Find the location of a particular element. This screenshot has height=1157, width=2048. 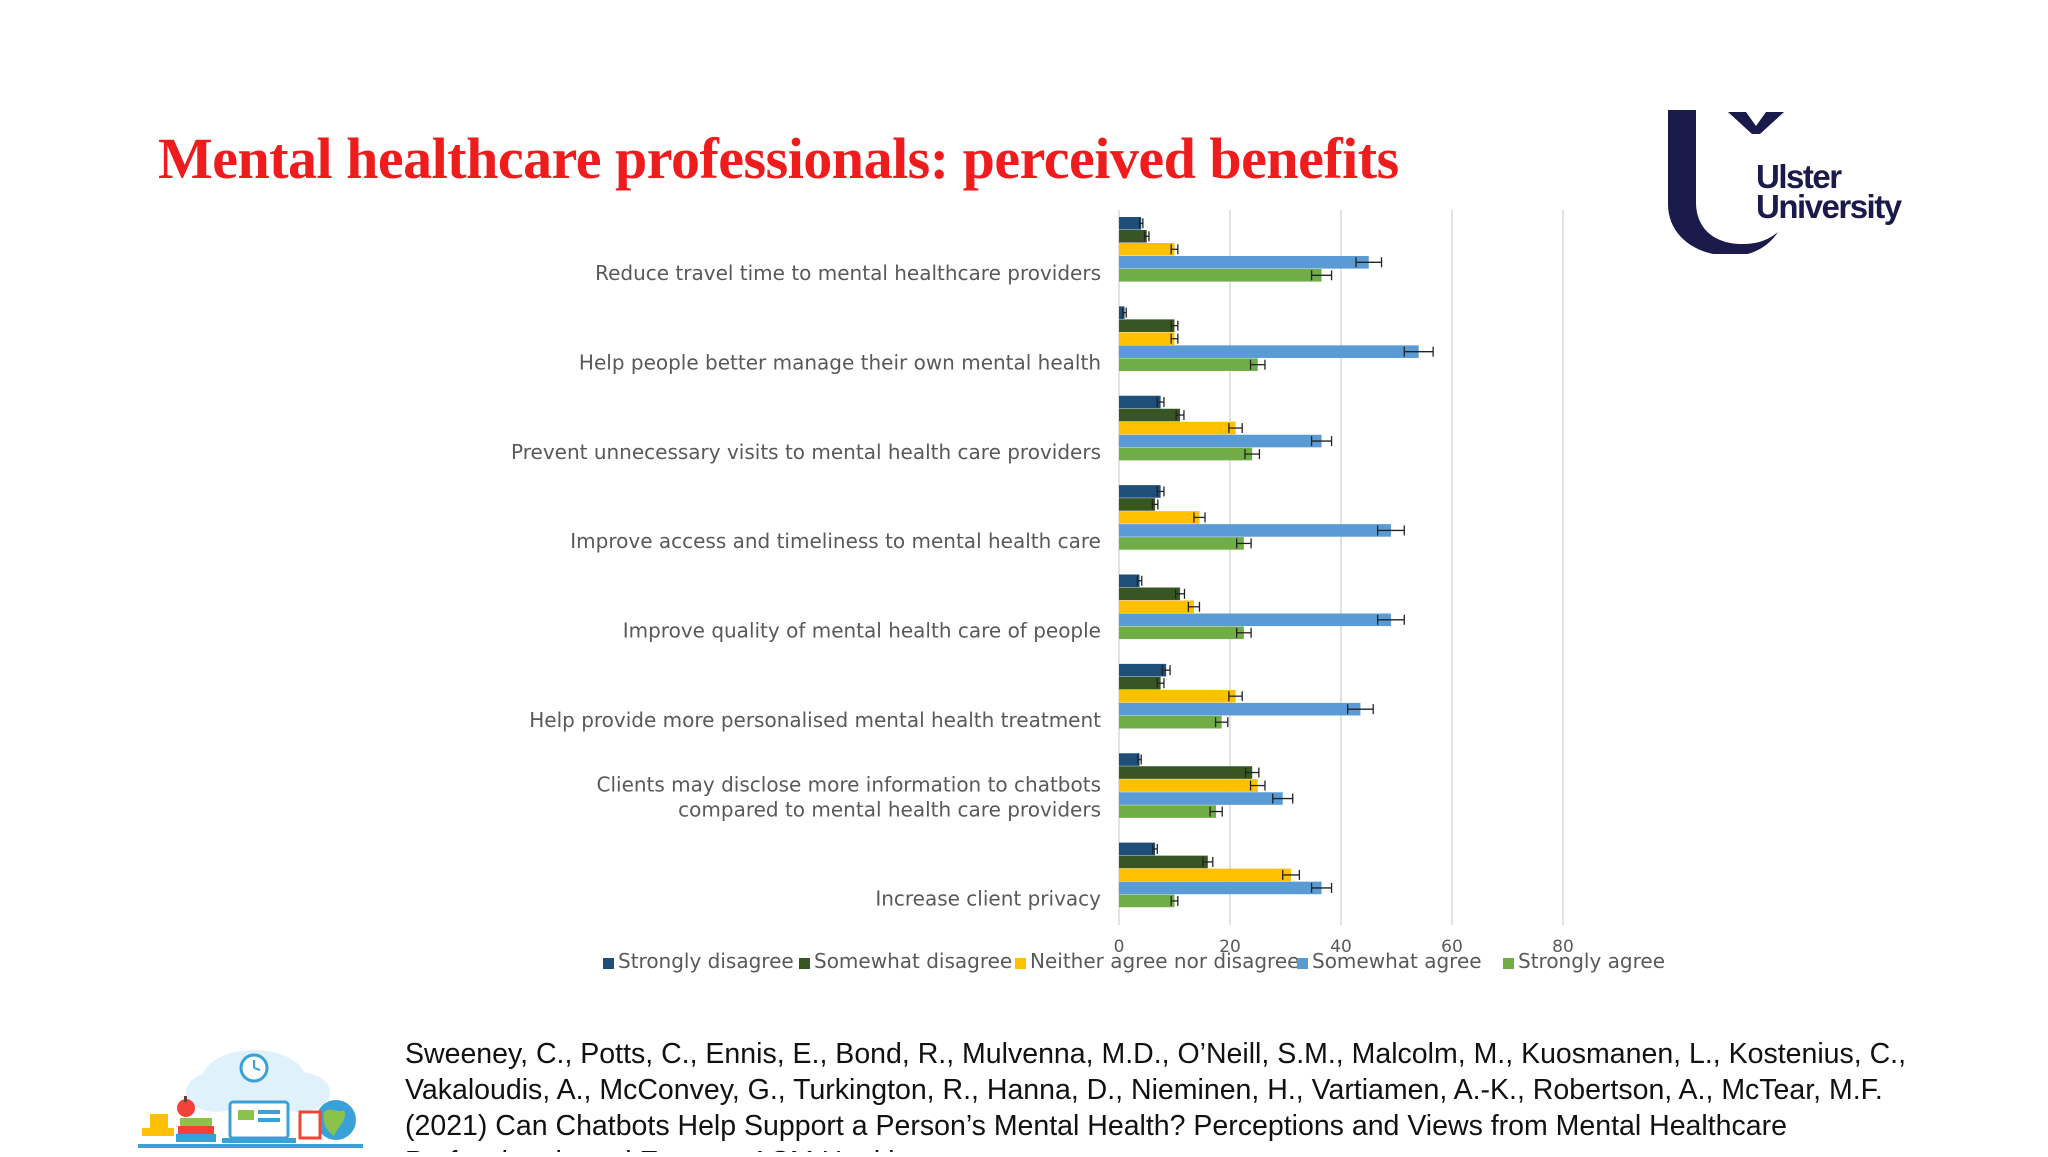

category-label: Increase client privacy is located at coordinates (988, 899).